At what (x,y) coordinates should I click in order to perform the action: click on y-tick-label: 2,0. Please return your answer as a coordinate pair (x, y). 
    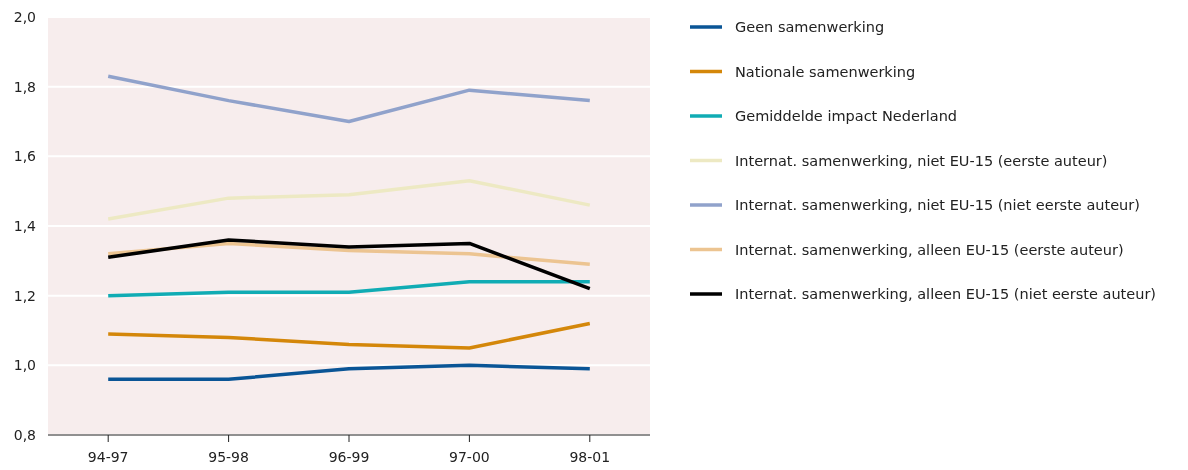
    Looking at the image, I should click on (24, 16).